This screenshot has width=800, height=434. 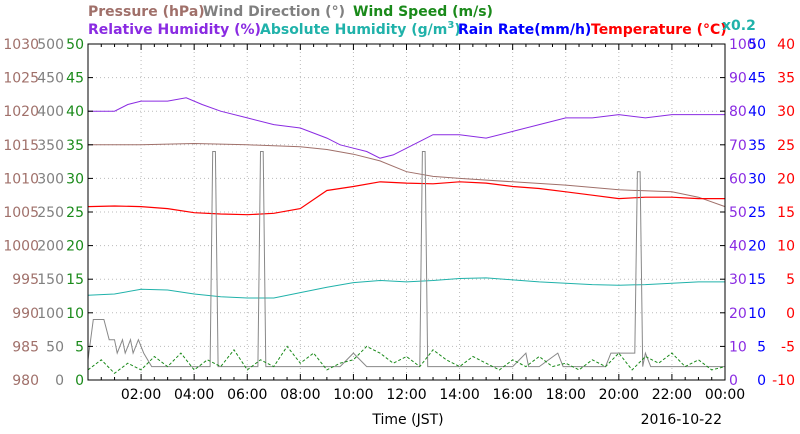 What do you see at coordinates (353, 30) in the screenshot?
I see `legend-ah-prefix: Absolute Humidity (g/m` at bounding box center [353, 30].